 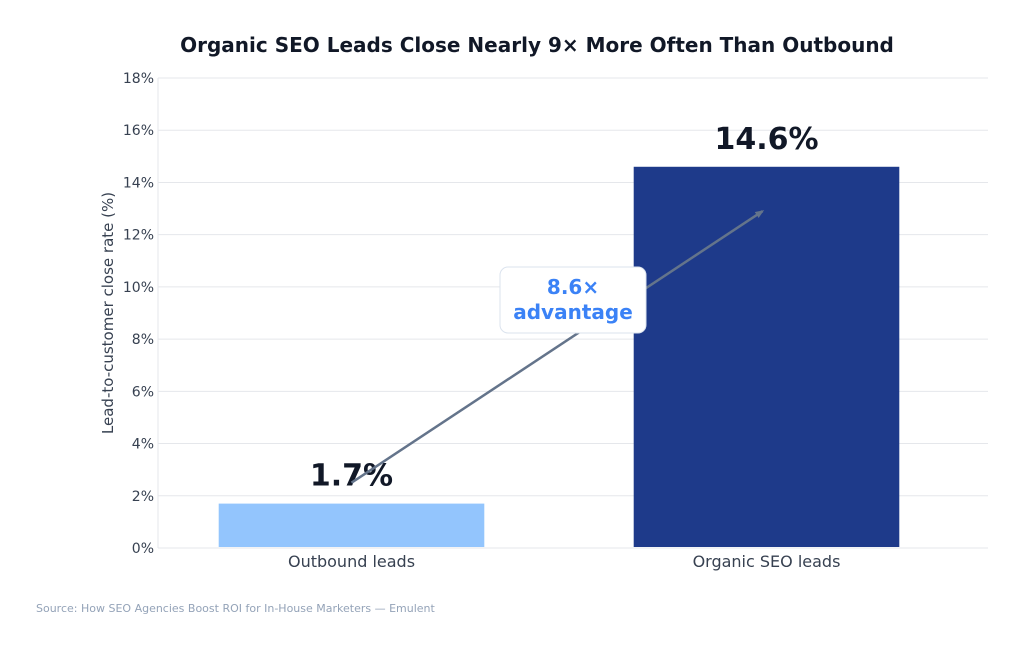 I want to click on y-tick-label: 16%, so click(x=138, y=131).